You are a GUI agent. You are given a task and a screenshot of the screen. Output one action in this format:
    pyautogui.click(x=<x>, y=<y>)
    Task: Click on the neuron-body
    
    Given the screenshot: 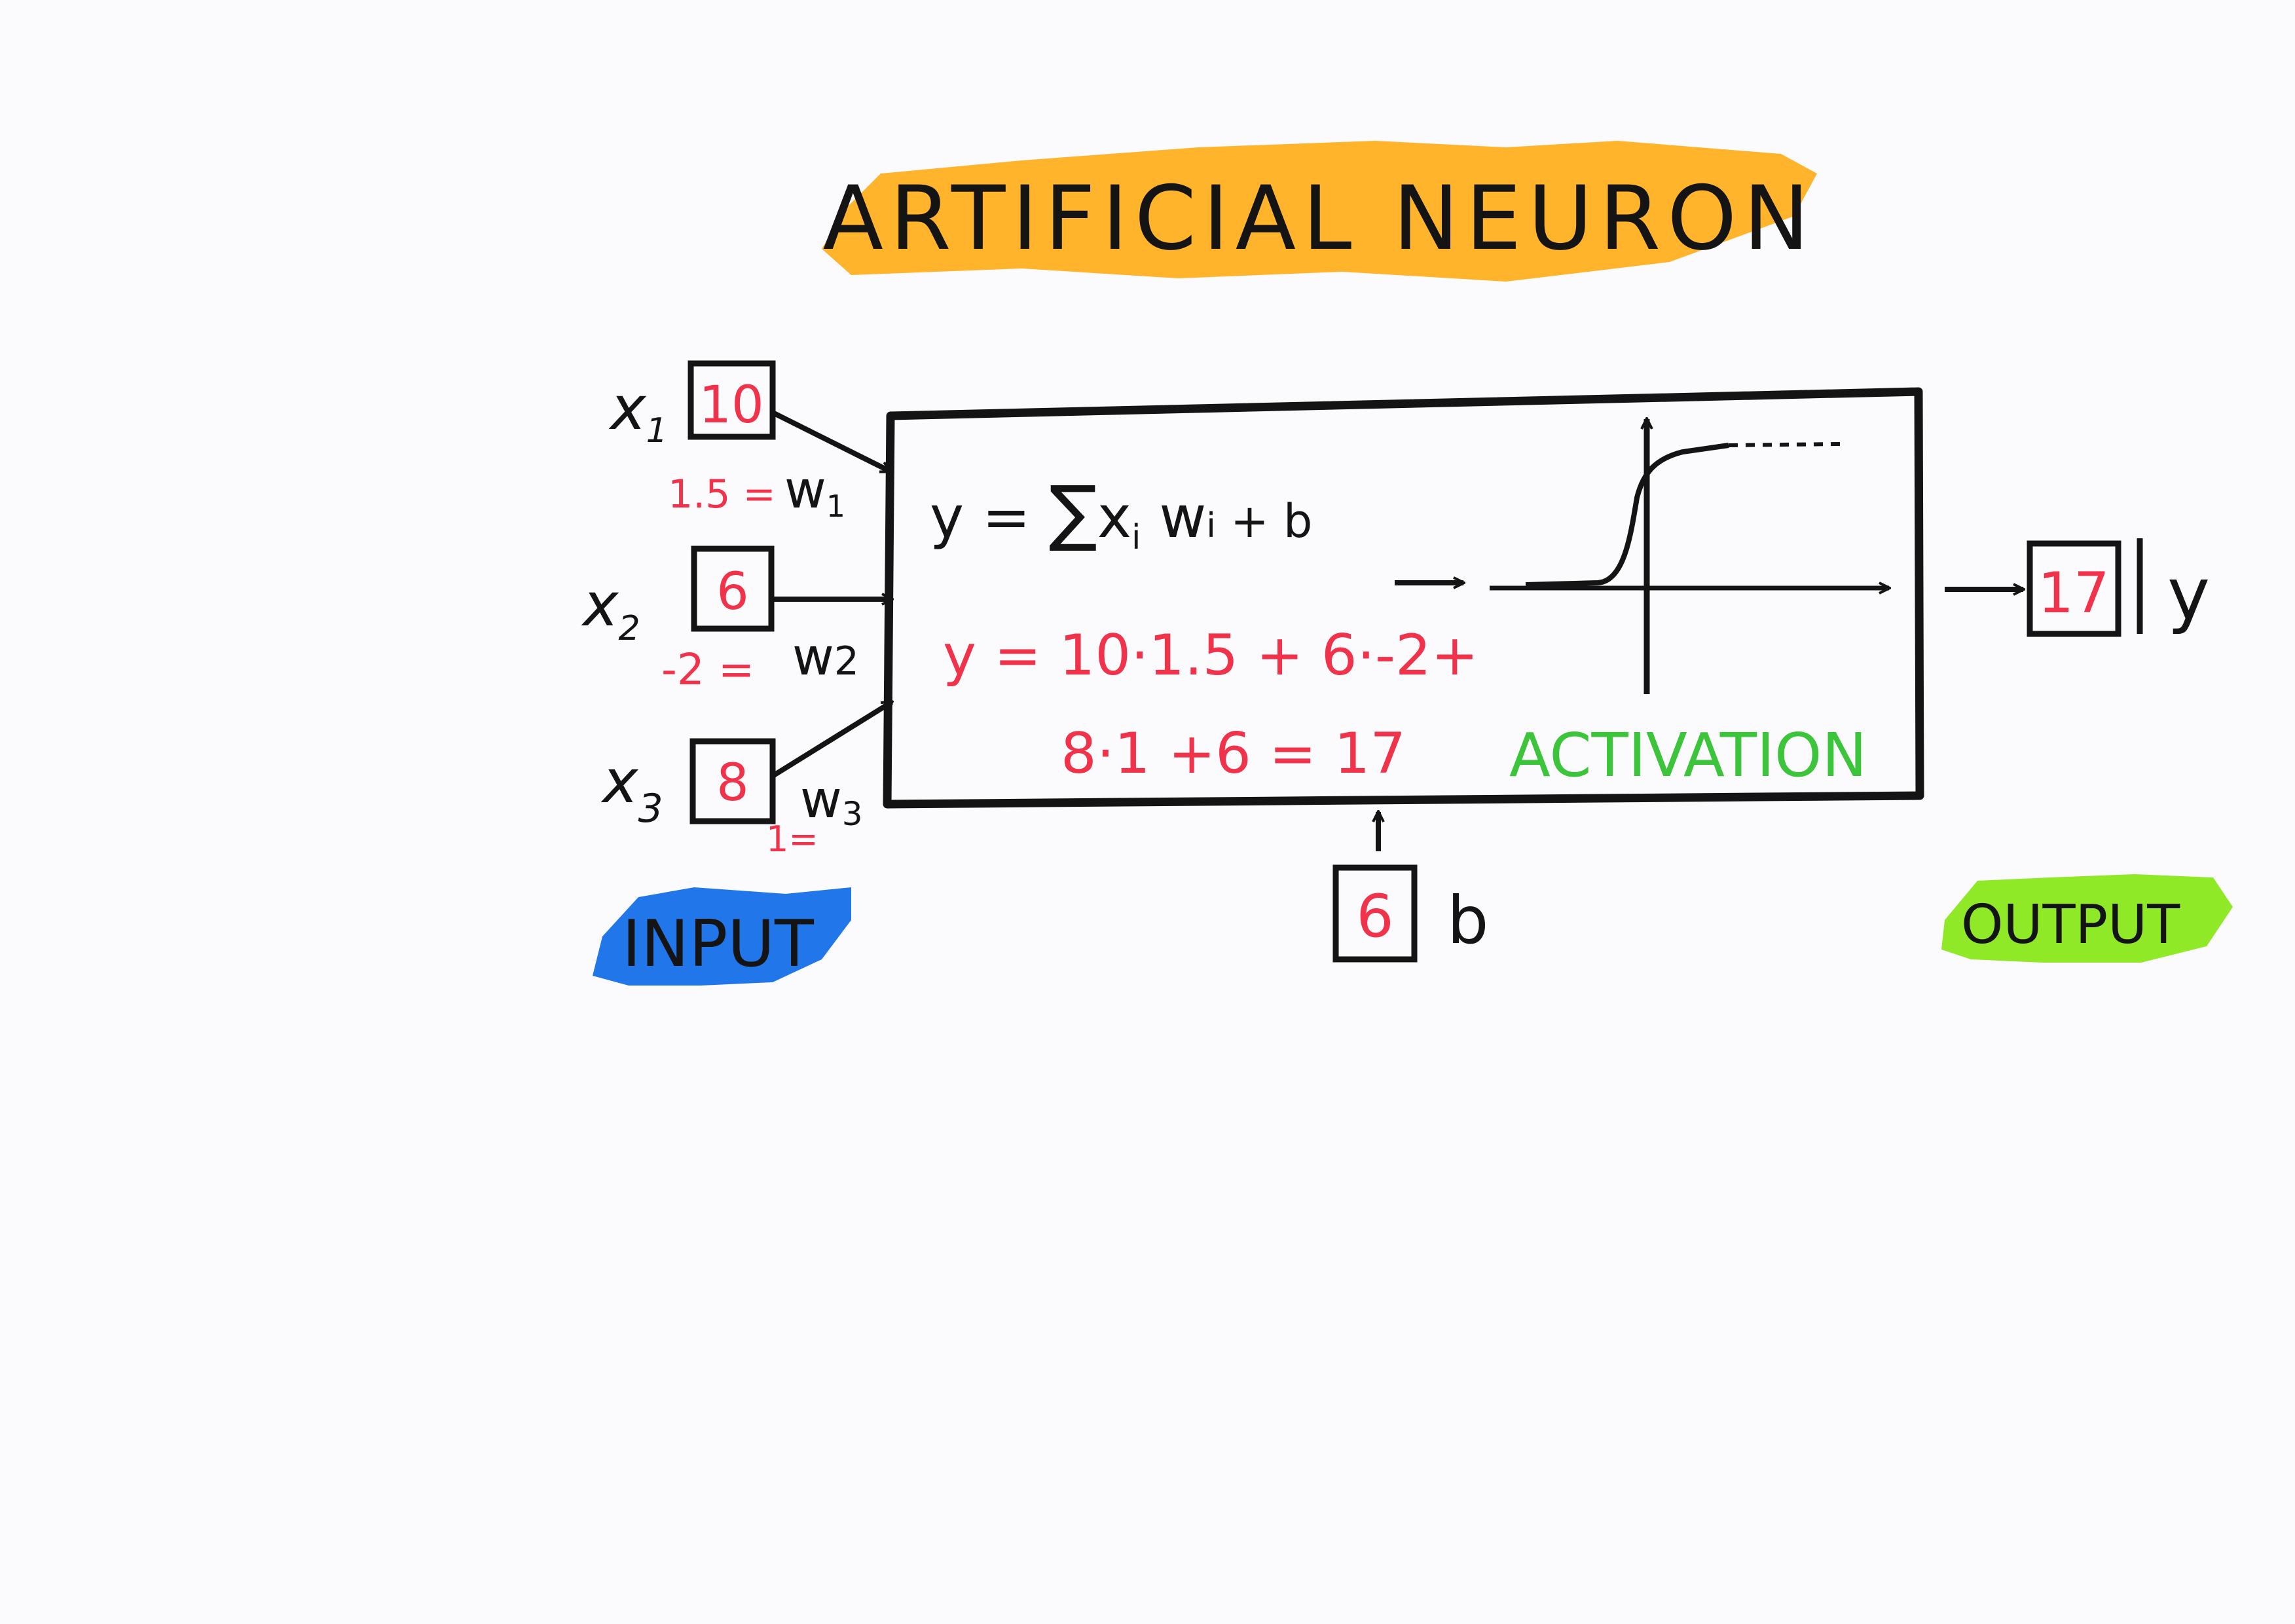 What is the action you would take?
    pyautogui.click(x=1403, y=598)
    